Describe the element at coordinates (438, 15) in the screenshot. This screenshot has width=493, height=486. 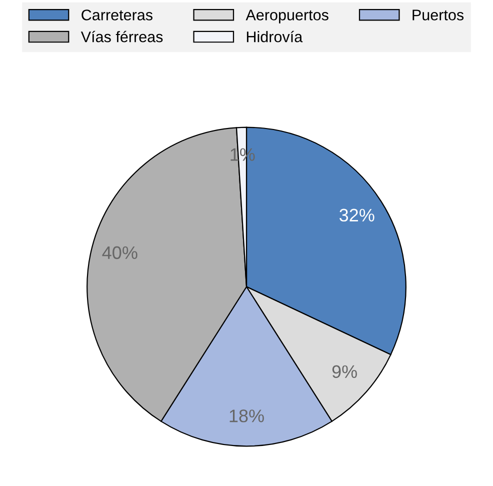
I see `legend-label: Puertos` at that location.